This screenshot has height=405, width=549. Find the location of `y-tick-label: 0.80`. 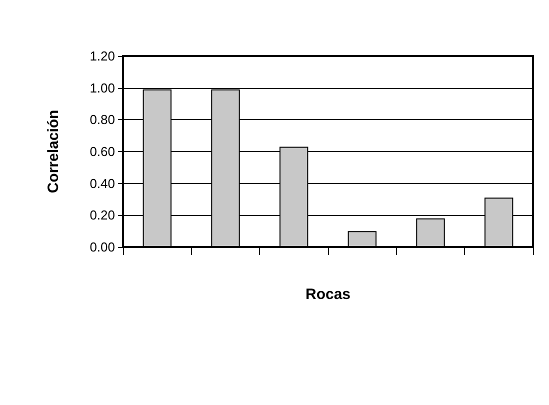

y-tick-label: 0.80 is located at coordinates (102, 120).